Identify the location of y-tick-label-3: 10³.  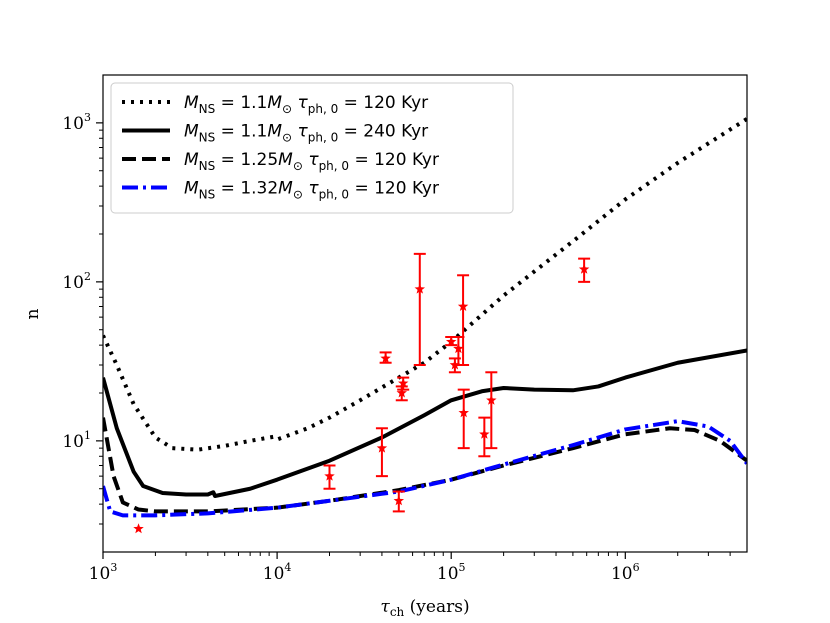
(76, 122).